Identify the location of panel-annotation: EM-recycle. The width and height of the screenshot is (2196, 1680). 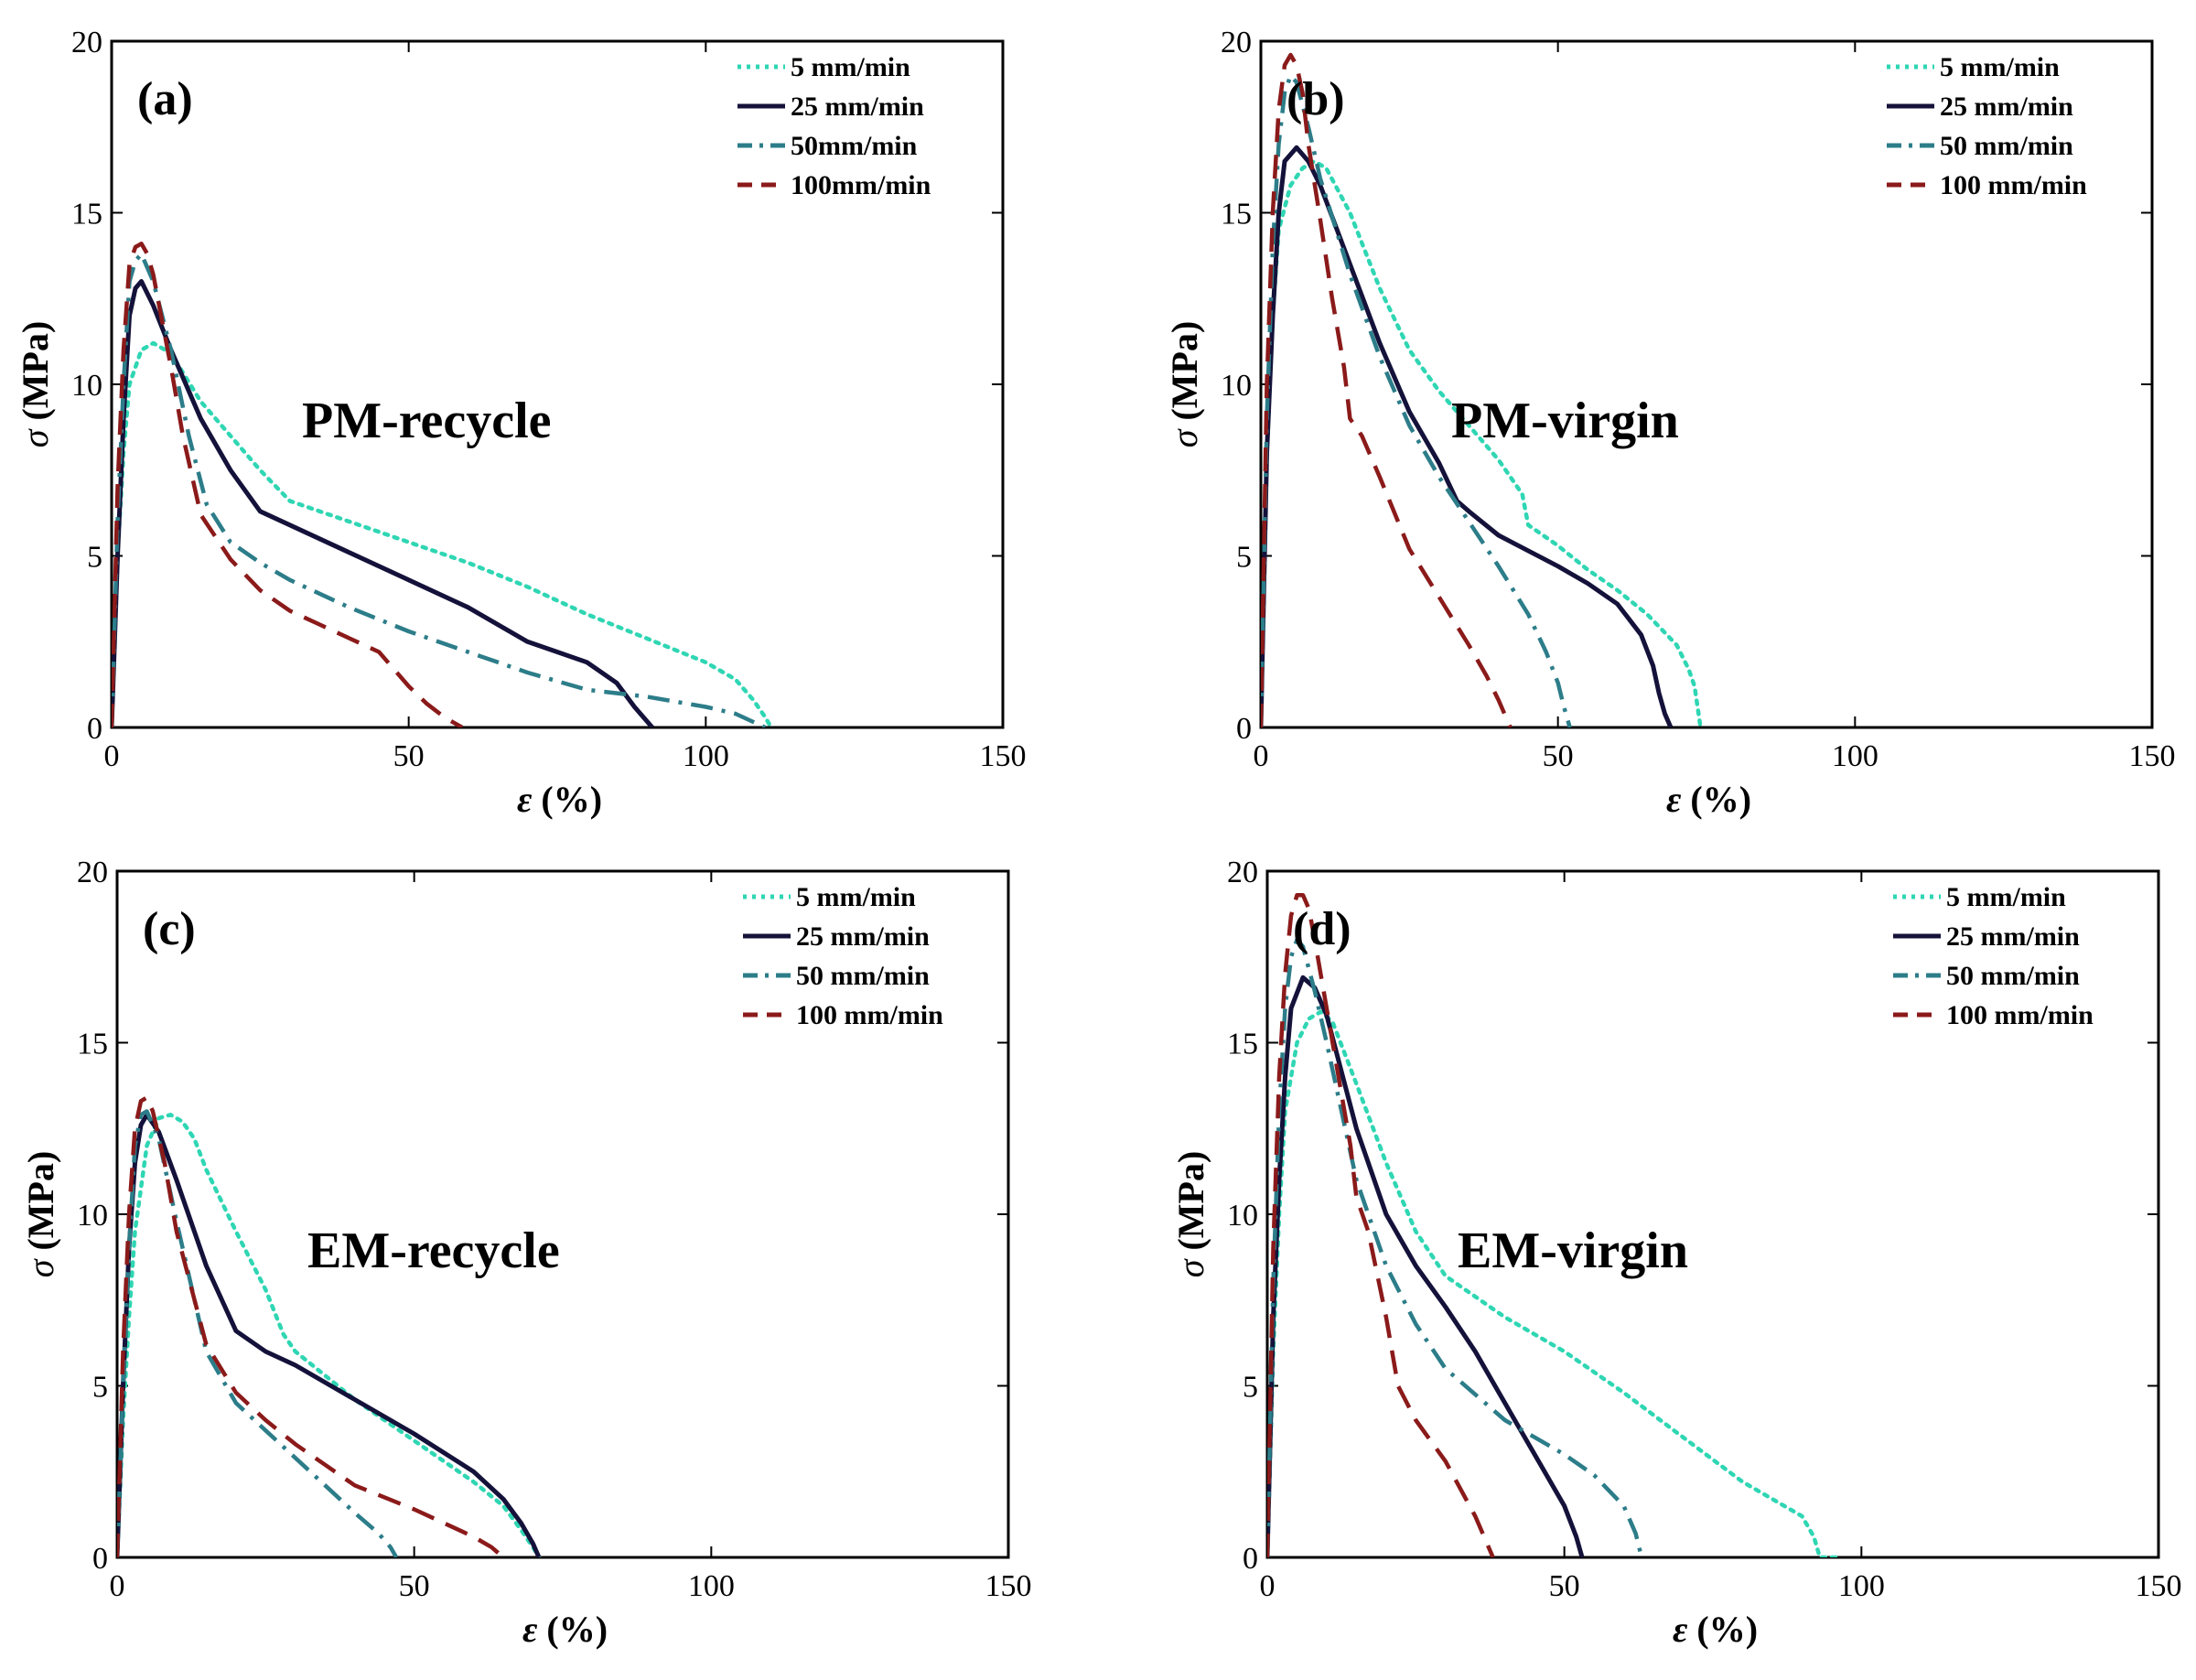
(434, 1250).